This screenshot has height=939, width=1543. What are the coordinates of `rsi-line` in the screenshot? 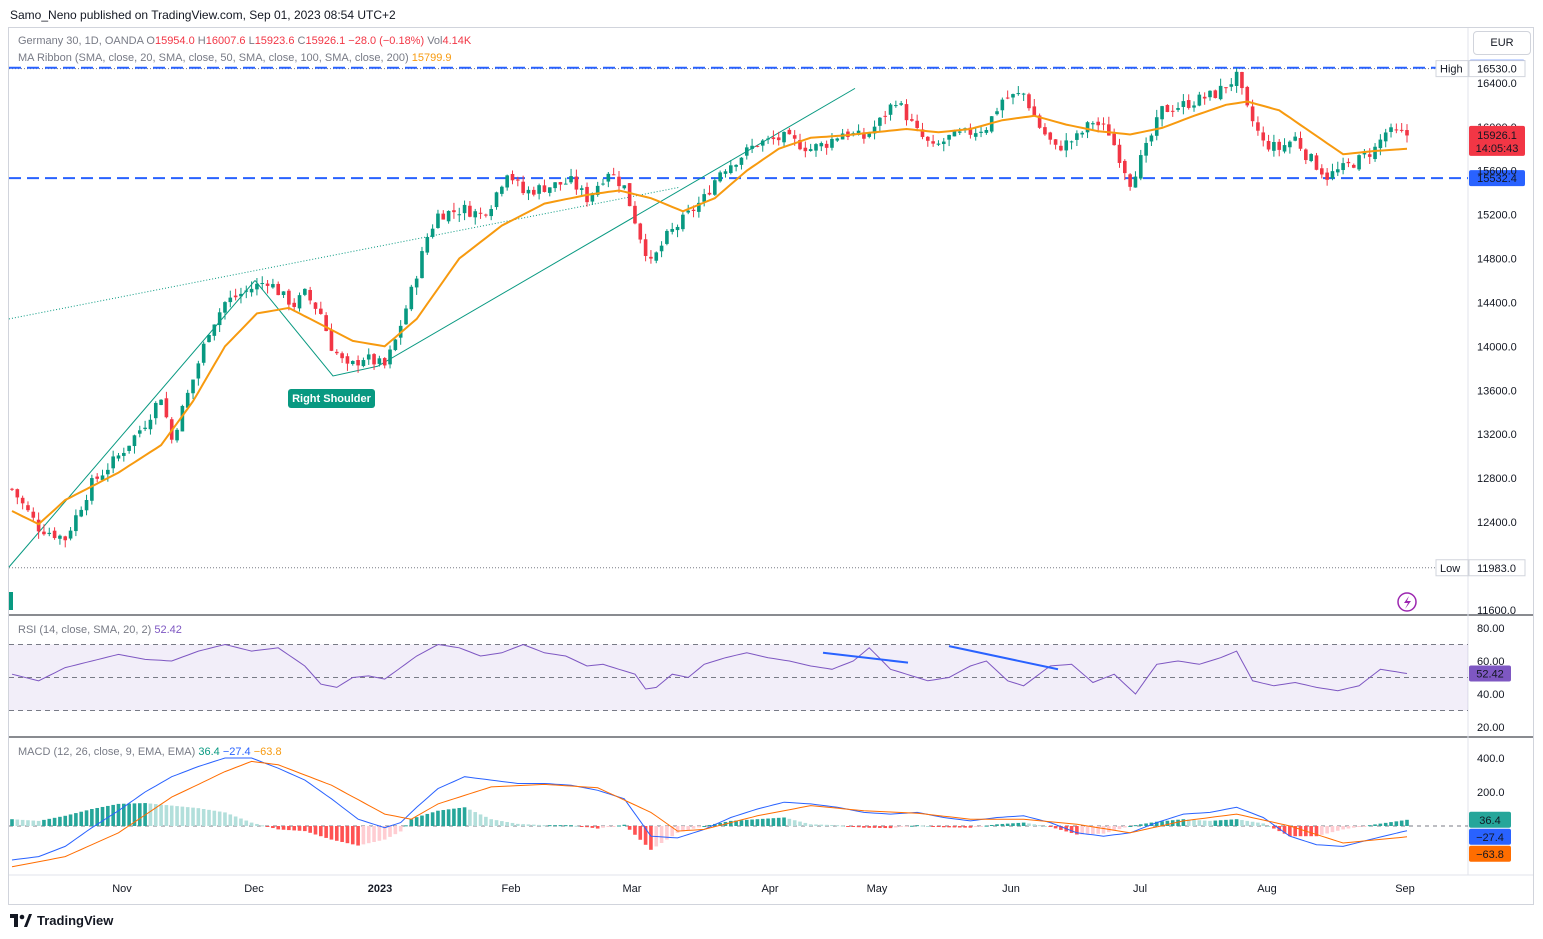 It's located at (709, 669).